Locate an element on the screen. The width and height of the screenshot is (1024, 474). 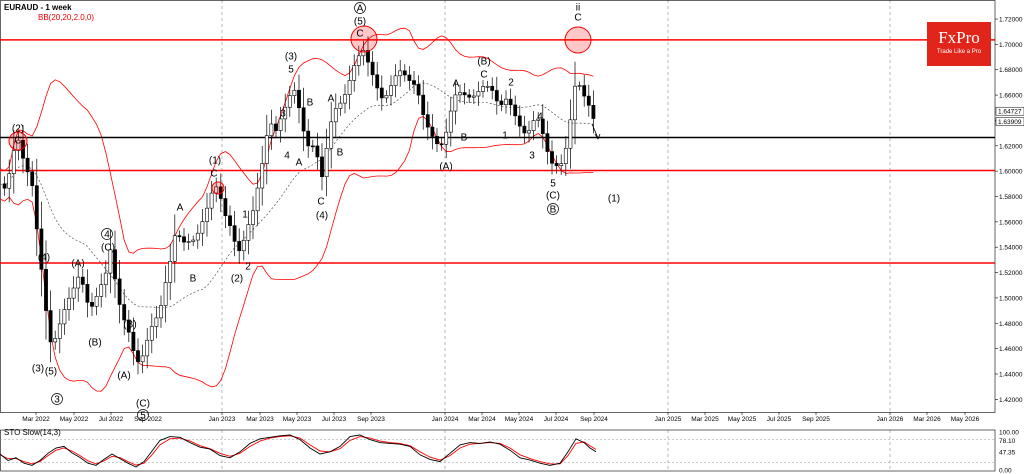
wave-label: (C) is located at coordinates (143, 404).